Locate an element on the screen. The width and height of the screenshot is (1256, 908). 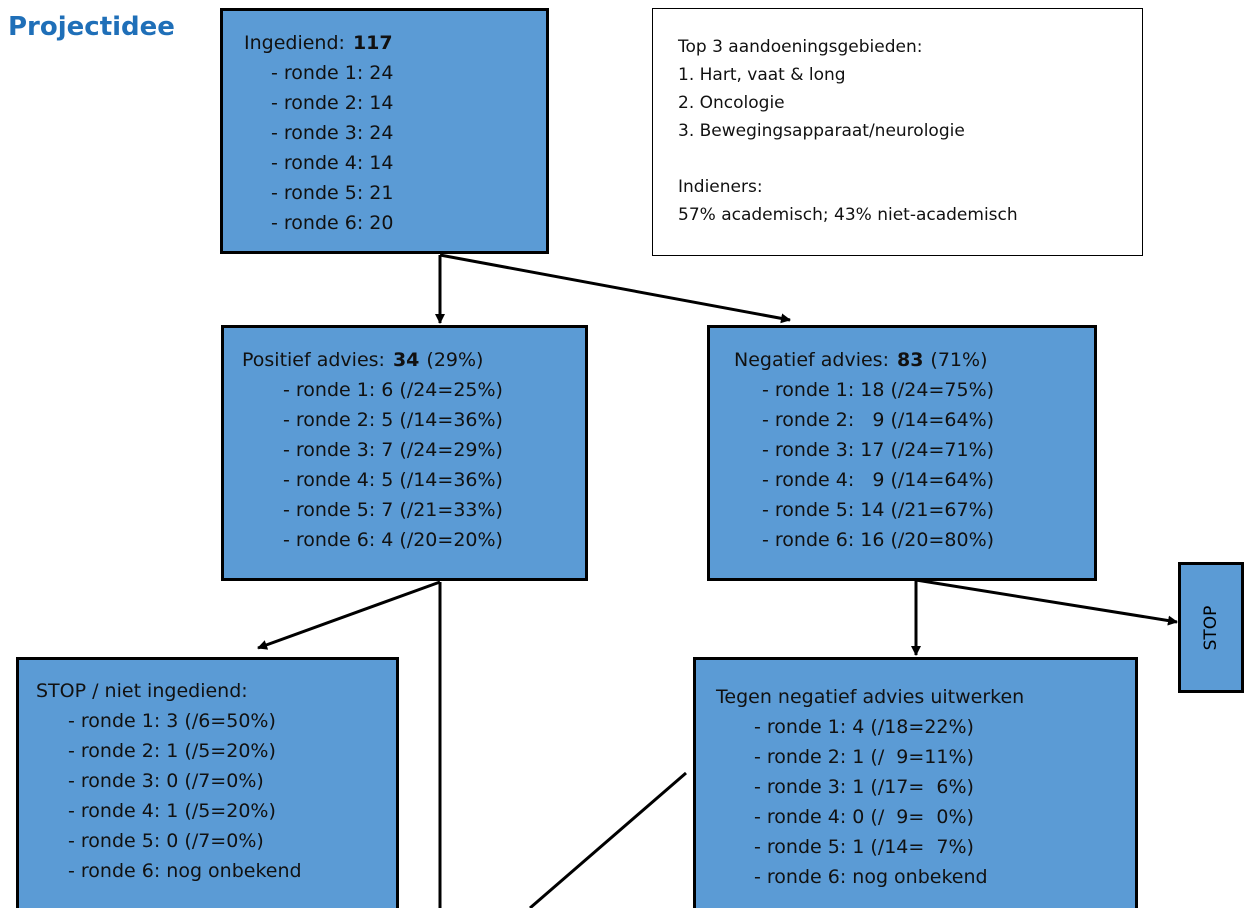
node-item: - ronde 6: 16 (/20=80%) is located at coordinates (878, 540).